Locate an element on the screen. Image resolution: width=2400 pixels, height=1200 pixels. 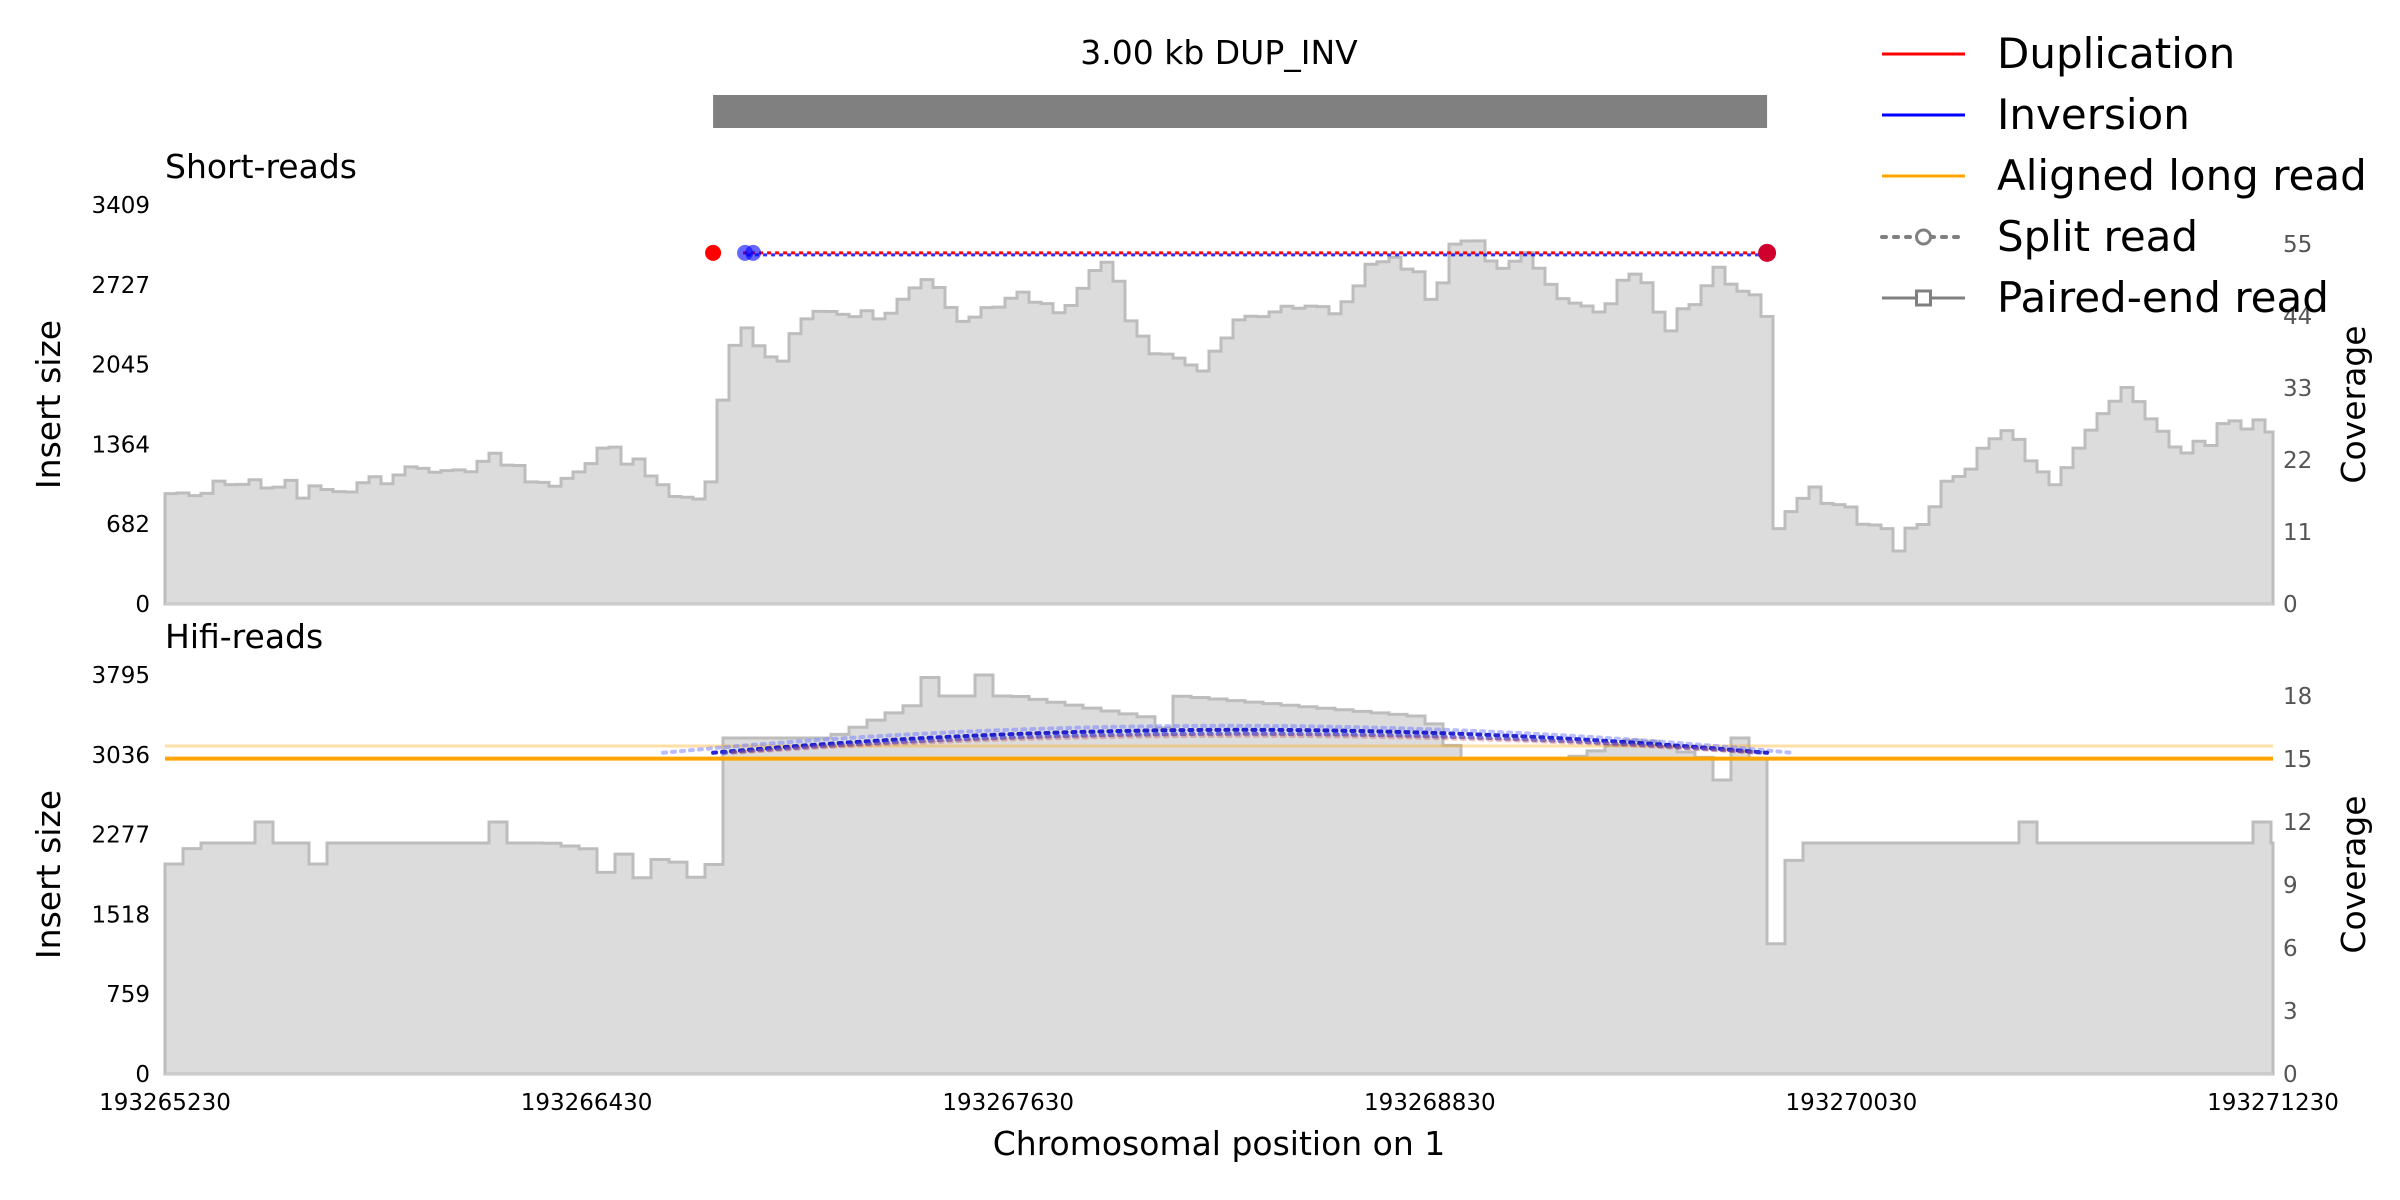
inversion-breakpoint is located at coordinates (753, 252).